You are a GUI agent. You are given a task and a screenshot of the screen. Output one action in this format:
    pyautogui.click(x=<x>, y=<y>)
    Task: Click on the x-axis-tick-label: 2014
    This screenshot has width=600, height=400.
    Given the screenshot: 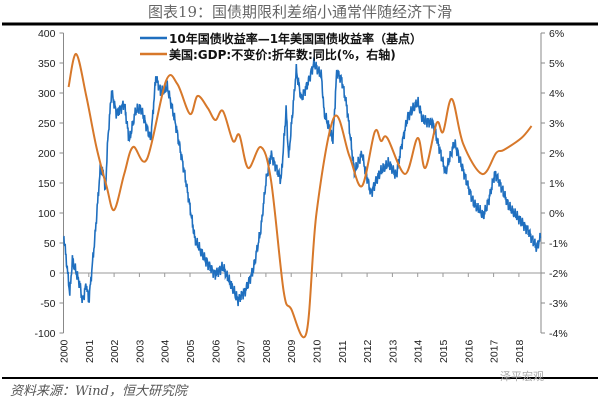 What is the action you would take?
    pyautogui.click(x=419, y=351)
    